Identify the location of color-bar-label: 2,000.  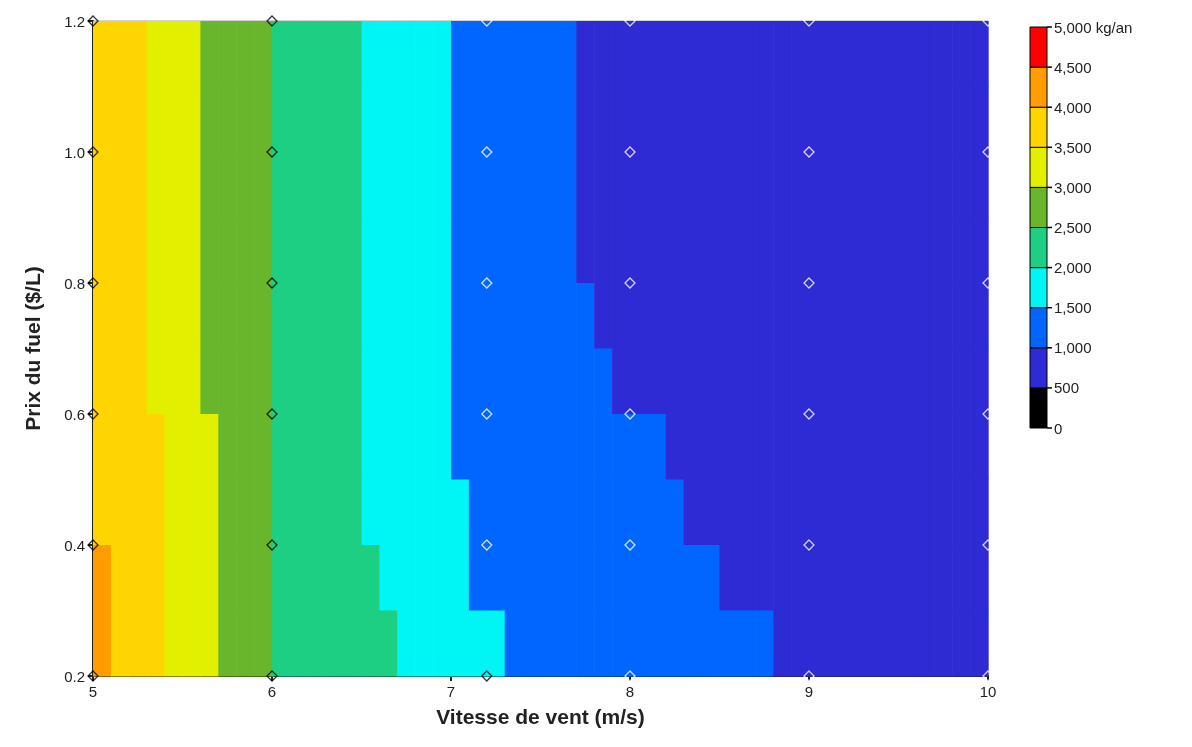
(1073, 268).